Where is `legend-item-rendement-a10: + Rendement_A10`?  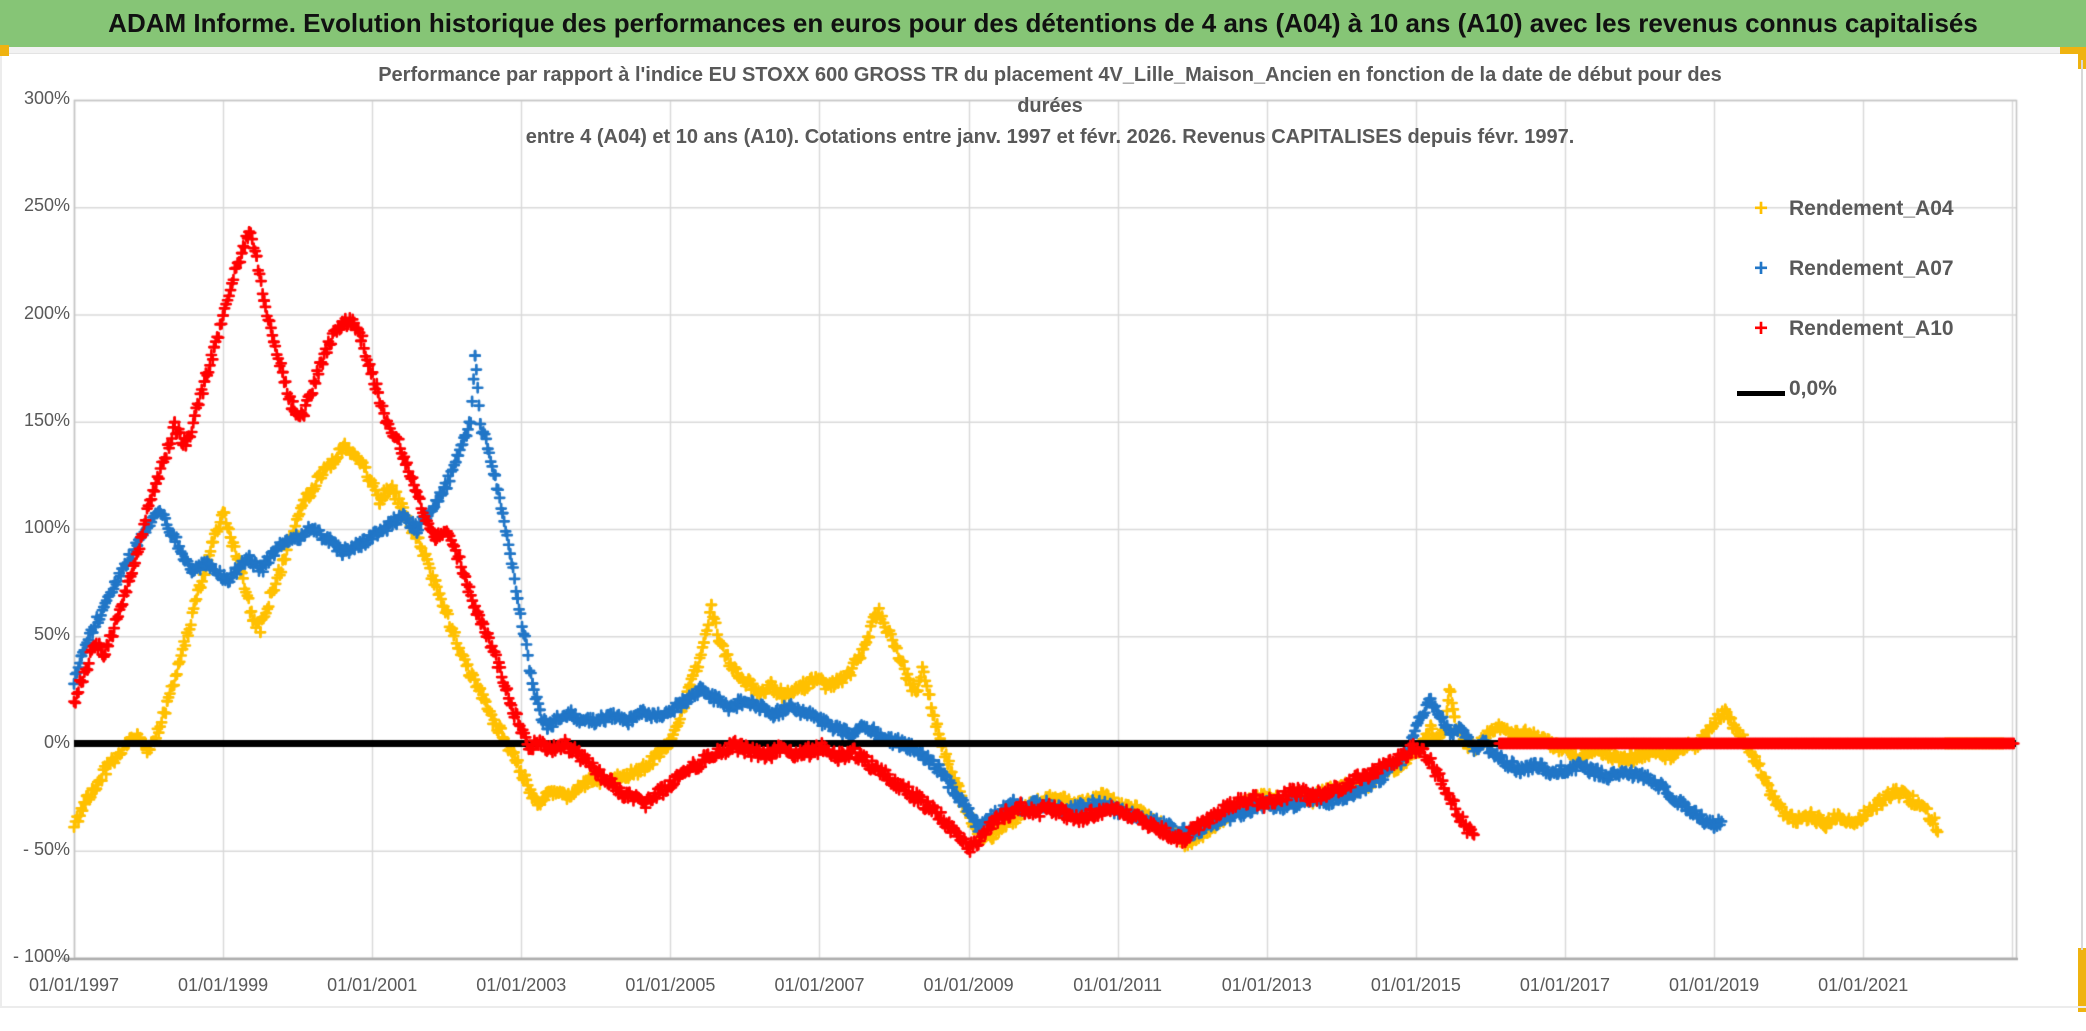 legend-item-rendement-a10: + Rendement_A10 is located at coordinates (1845, 328).